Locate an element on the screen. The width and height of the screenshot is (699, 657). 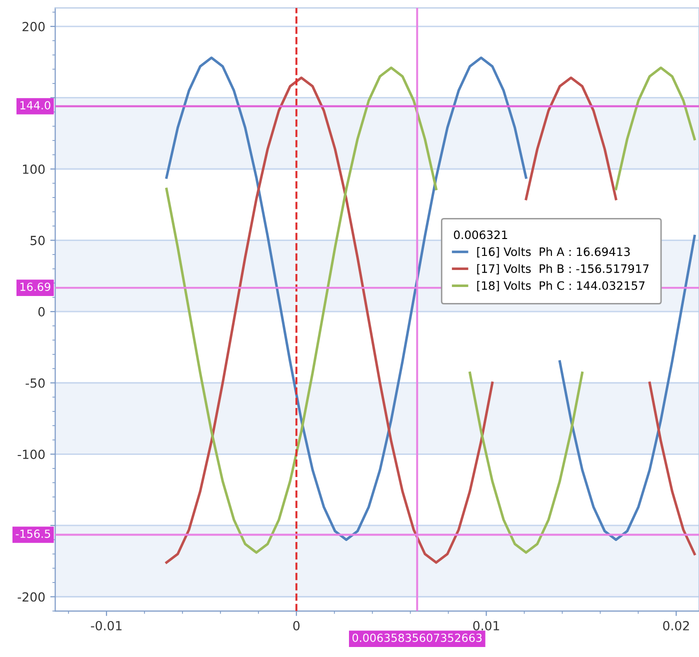
legend-label: [16] Volts Ph A : 16.69413 is located at coordinates (553, 252).